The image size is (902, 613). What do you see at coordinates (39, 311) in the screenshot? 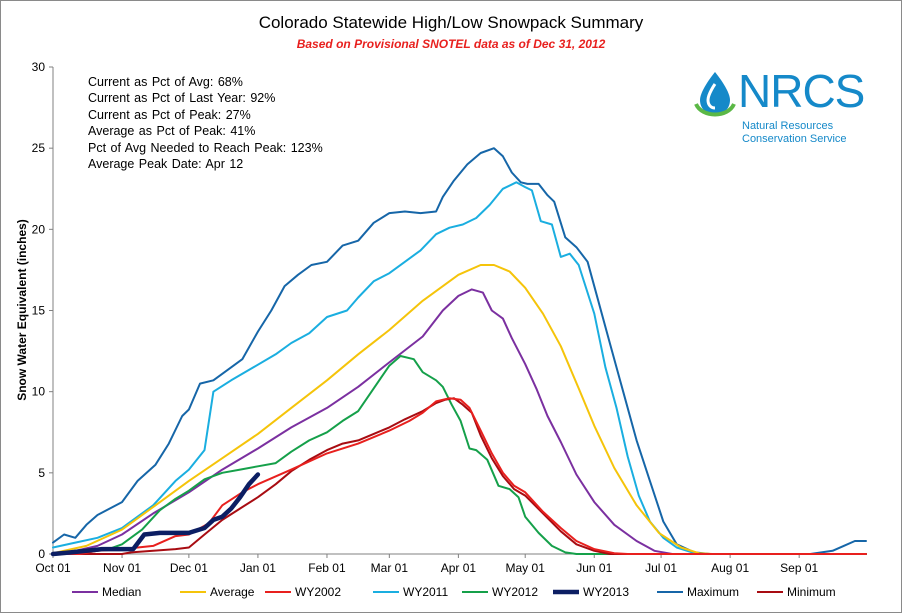
I see `y-tick-label: 15` at bounding box center [39, 311].